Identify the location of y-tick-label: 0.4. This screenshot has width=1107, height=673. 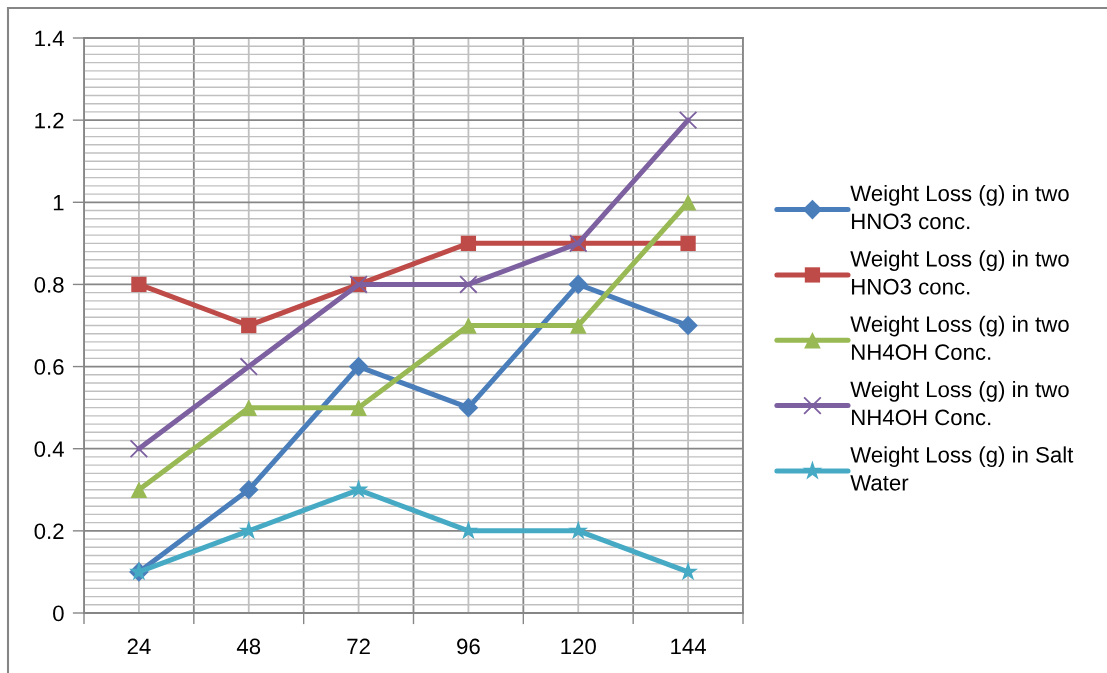
(49, 449).